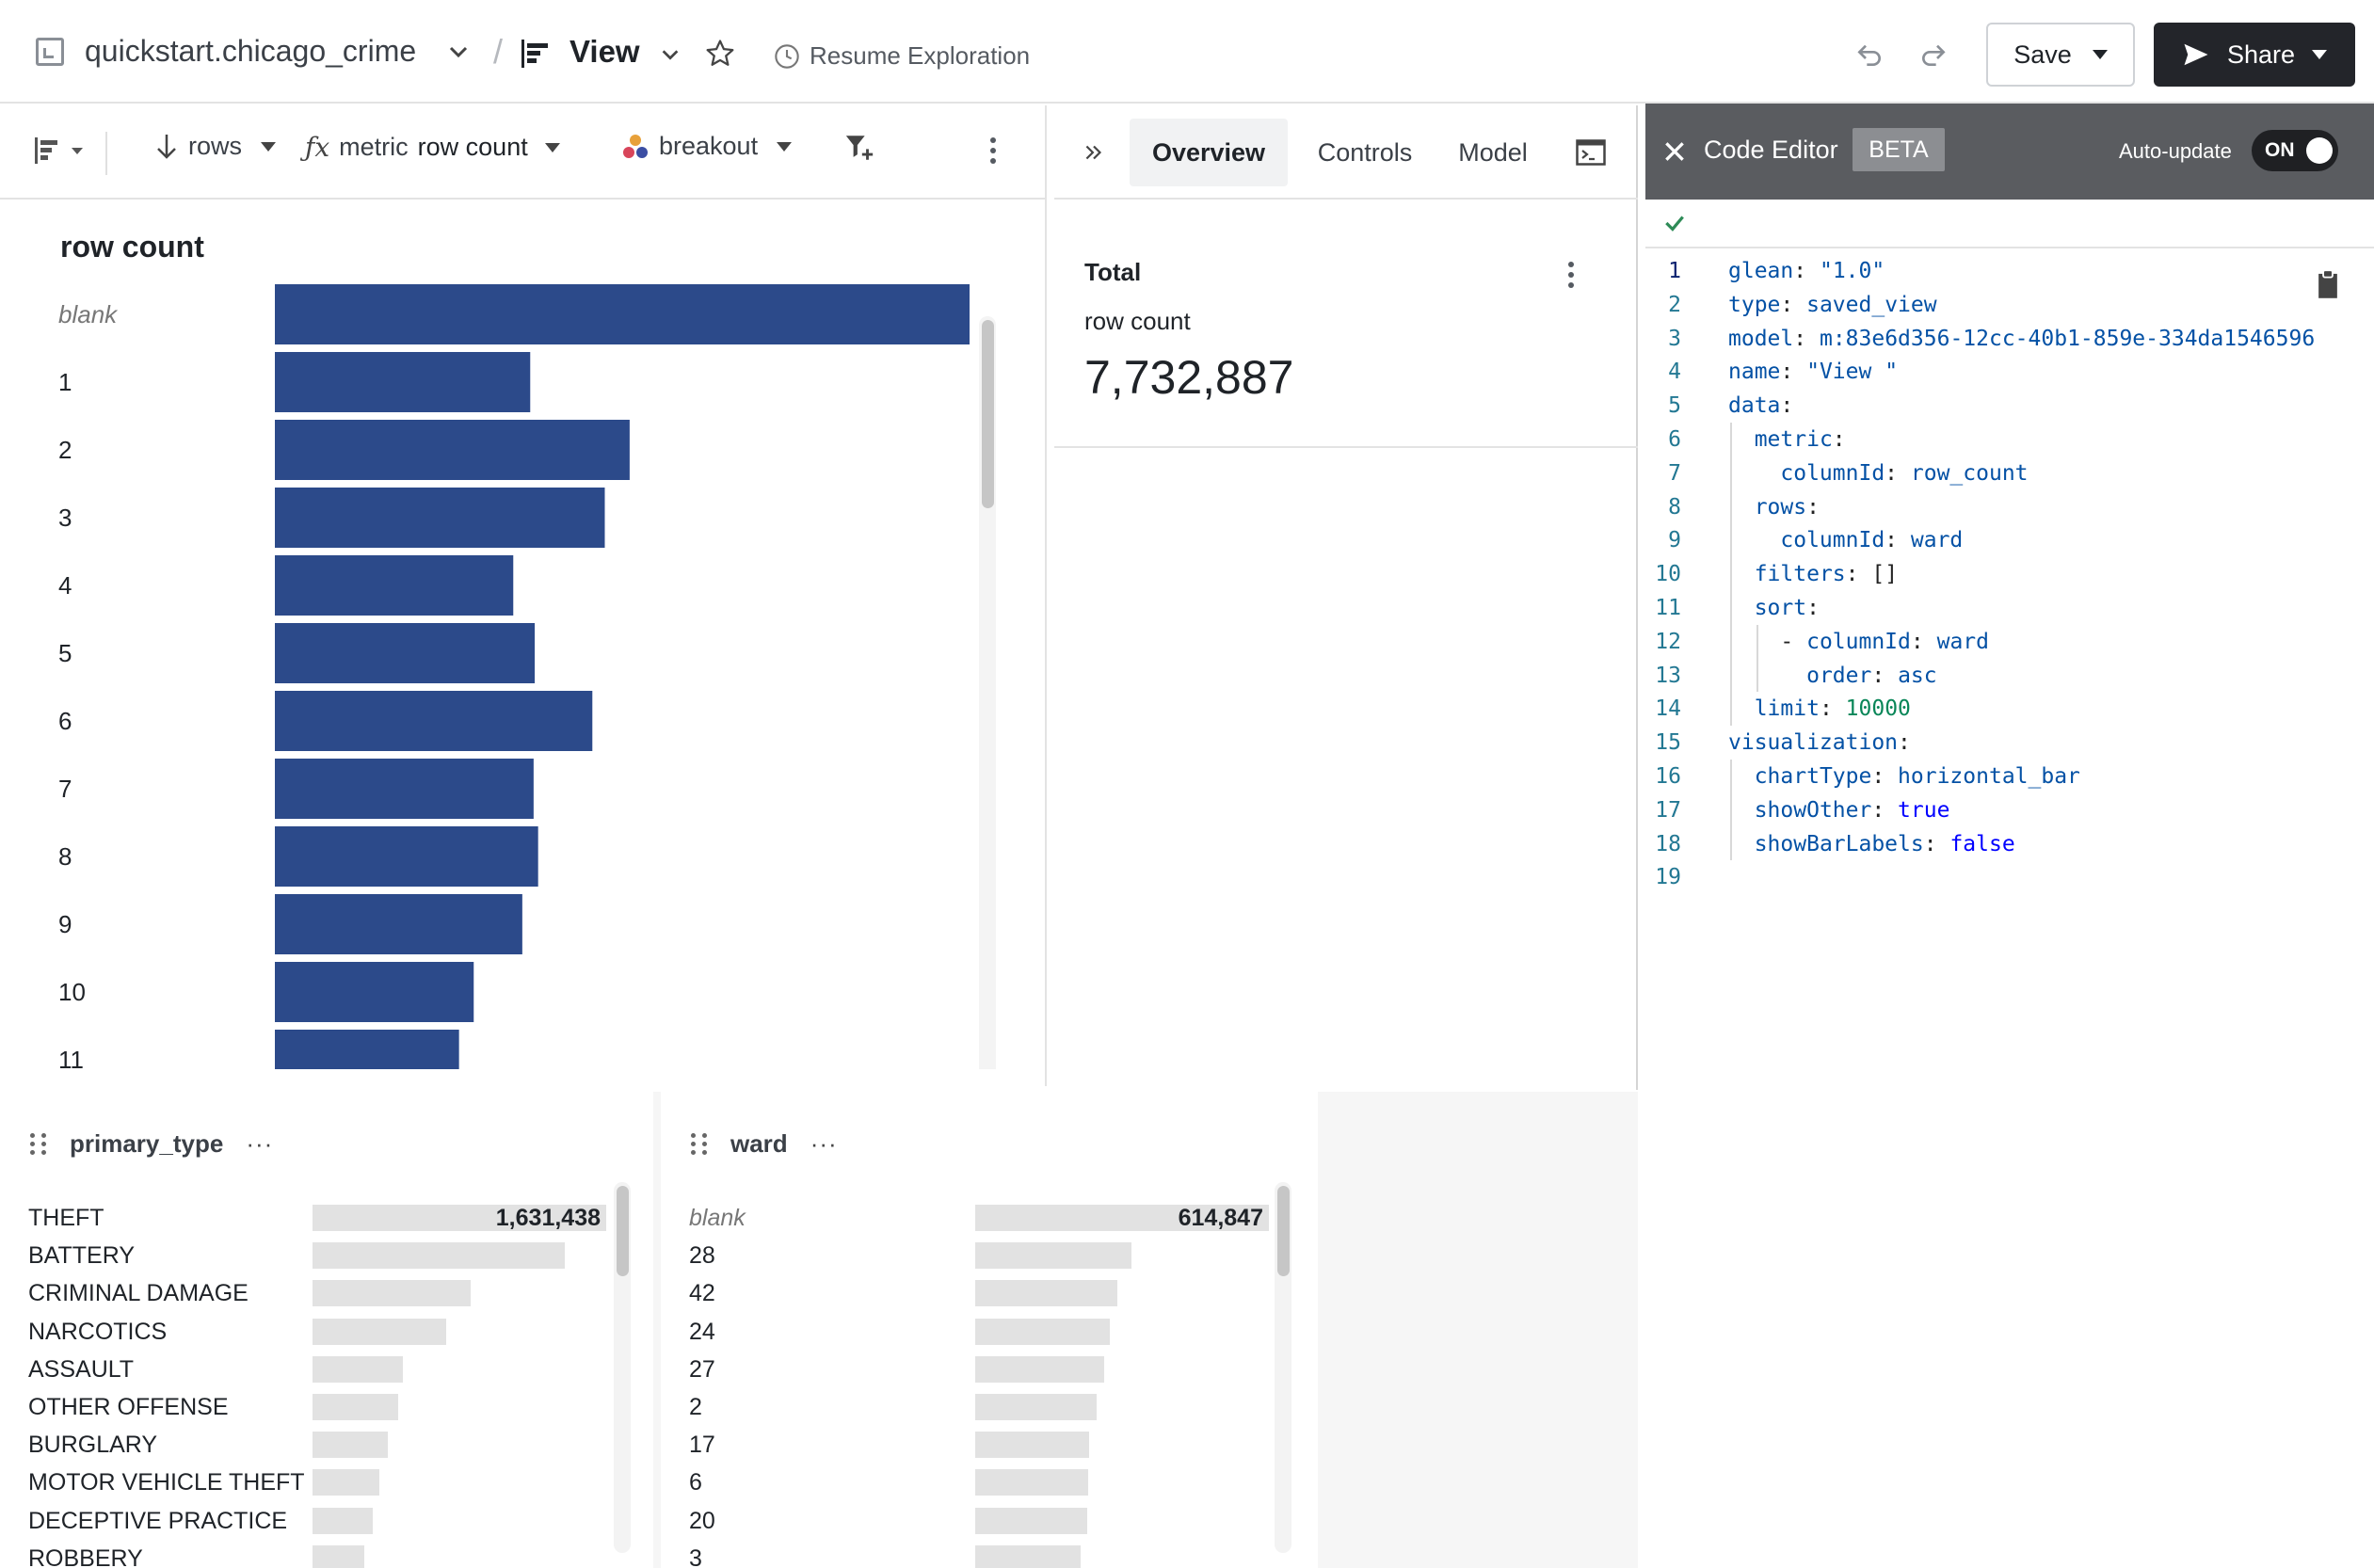 This screenshot has height=1568, width=2374. Describe the element at coordinates (1674, 372) in the screenshot. I see `line-number: 4` at that location.